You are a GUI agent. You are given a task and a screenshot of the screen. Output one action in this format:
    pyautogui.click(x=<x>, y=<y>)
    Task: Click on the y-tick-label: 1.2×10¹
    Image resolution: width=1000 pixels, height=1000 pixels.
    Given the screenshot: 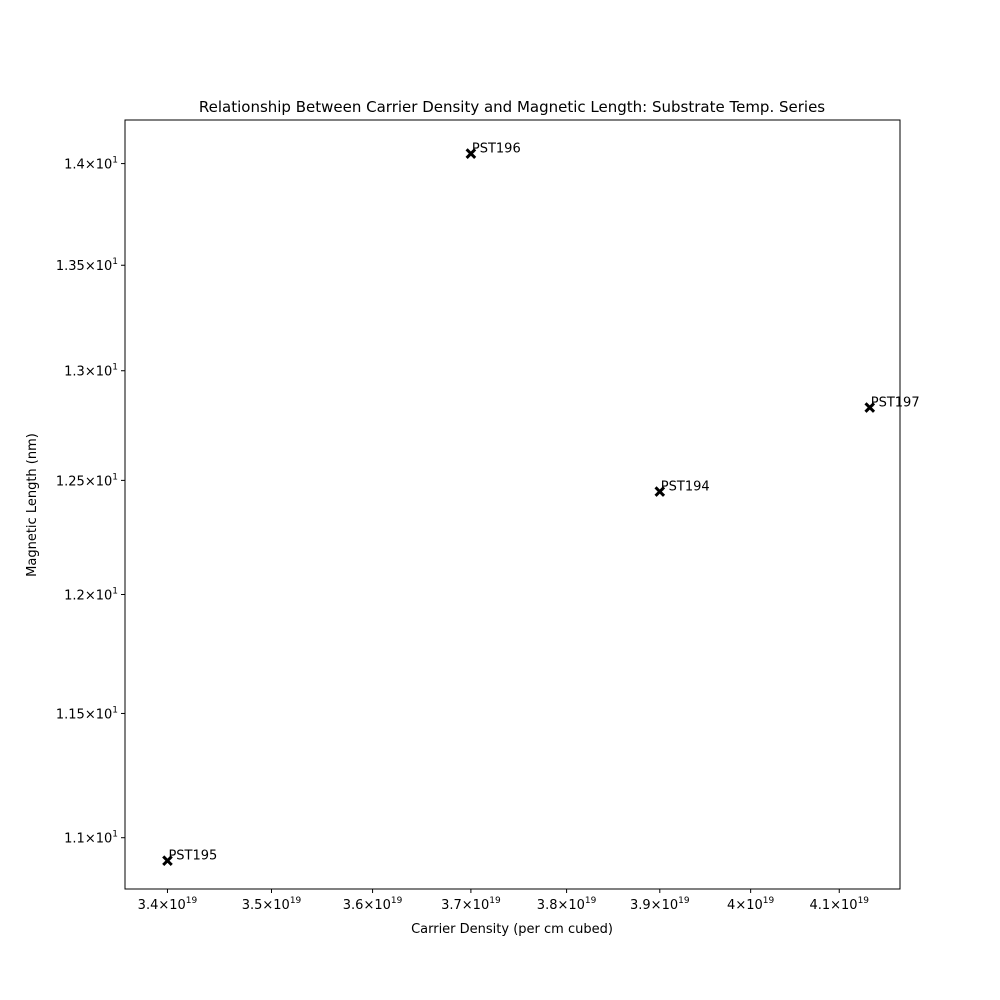 What is the action you would take?
    pyautogui.click(x=91, y=594)
    